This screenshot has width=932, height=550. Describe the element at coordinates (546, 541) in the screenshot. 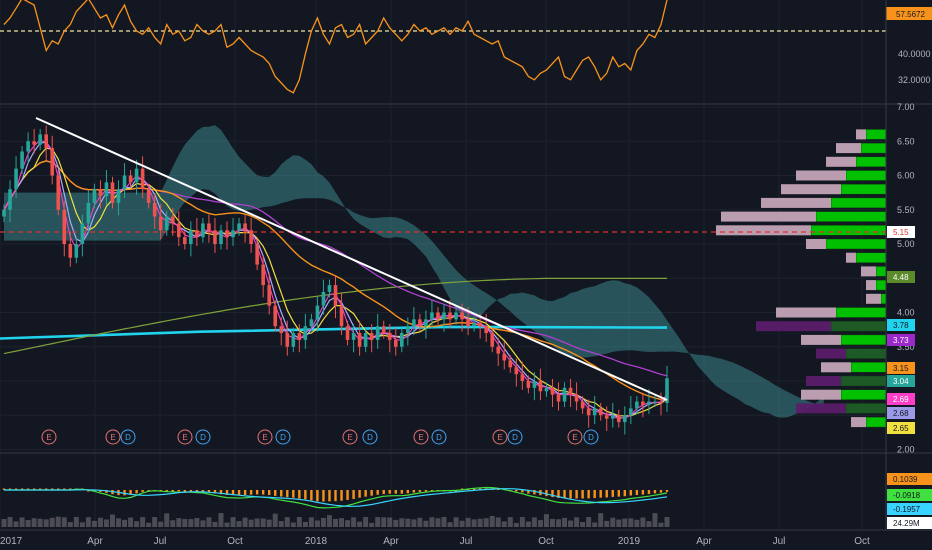

I see `time-tick-7: Oct` at that location.